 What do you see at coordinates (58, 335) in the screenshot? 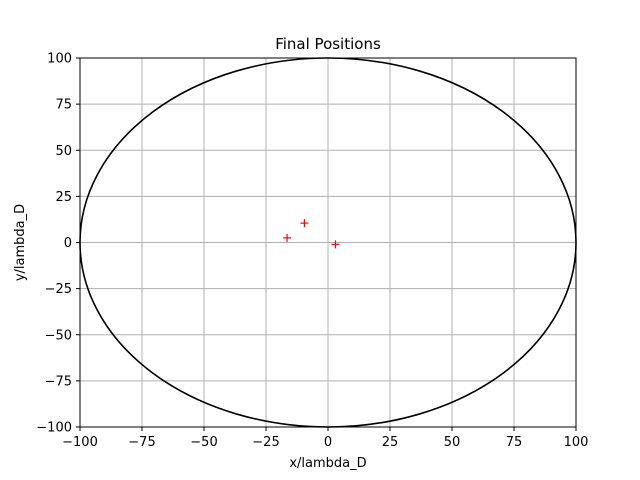
I see `y-tick-label: −50` at bounding box center [58, 335].